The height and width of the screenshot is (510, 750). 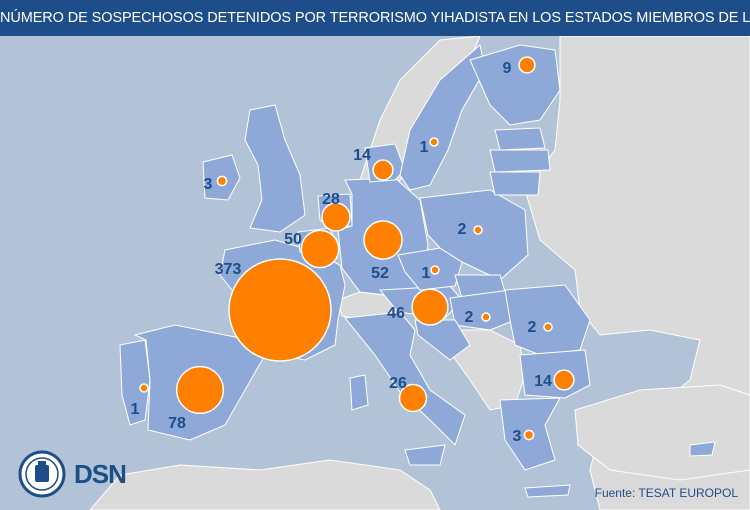 What do you see at coordinates (543, 381) in the screenshot?
I see `arrest-label-bulgaria: 14` at bounding box center [543, 381].